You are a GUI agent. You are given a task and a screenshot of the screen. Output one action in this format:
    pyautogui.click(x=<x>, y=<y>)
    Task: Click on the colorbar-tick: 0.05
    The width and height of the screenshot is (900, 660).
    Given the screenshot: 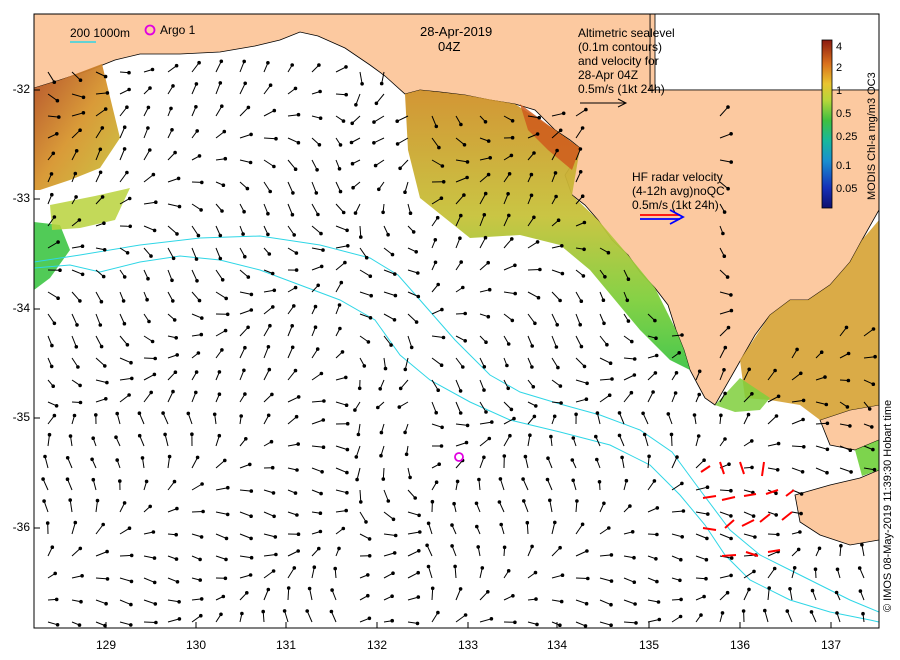 What is the action you would take?
    pyautogui.click(x=847, y=189)
    